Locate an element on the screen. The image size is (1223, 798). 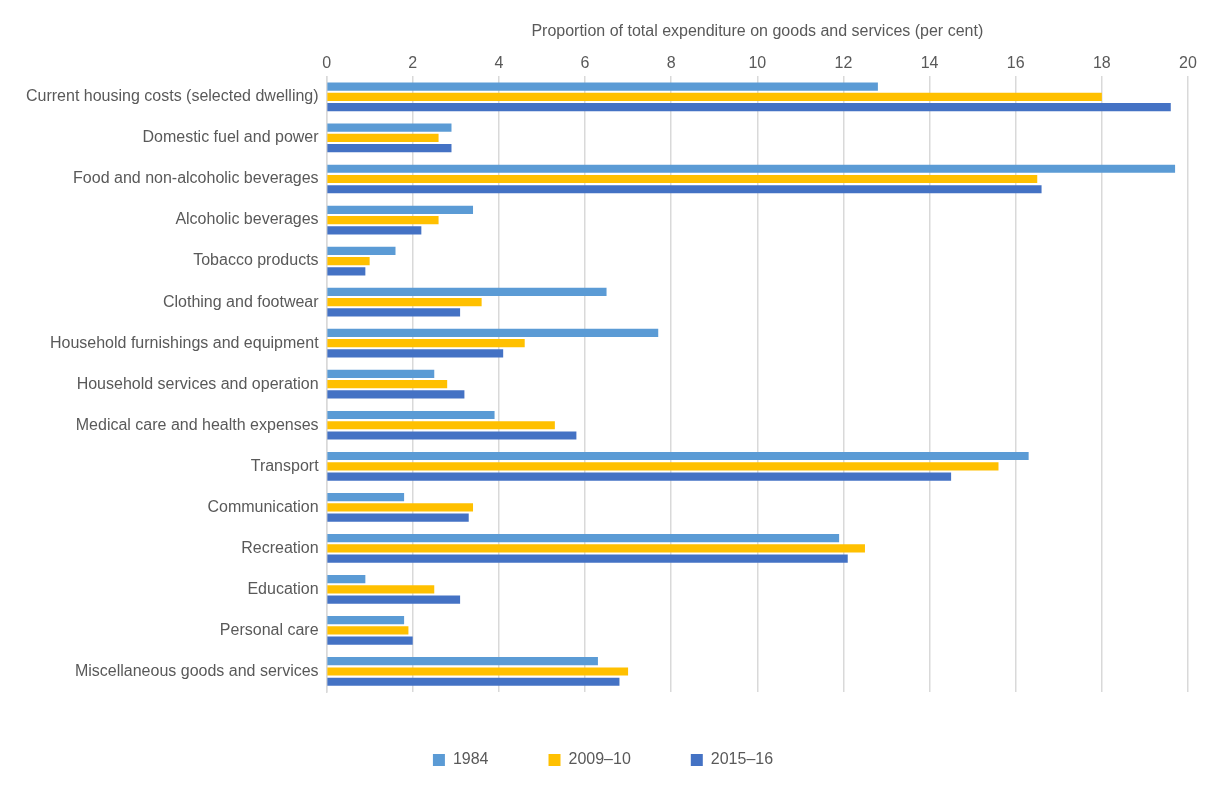
x-tick-label: 18 is located at coordinates (1101, 63).